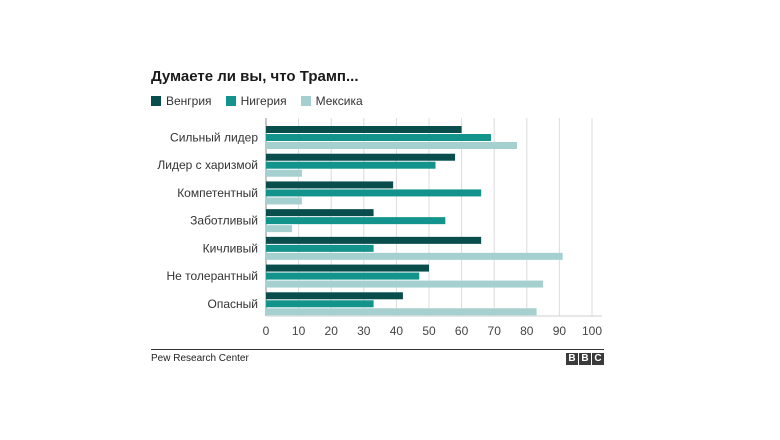  What do you see at coordinates (397, 331) in the screenshot?
I see `x-tick-label: 40` at bounding box center [397, 331].